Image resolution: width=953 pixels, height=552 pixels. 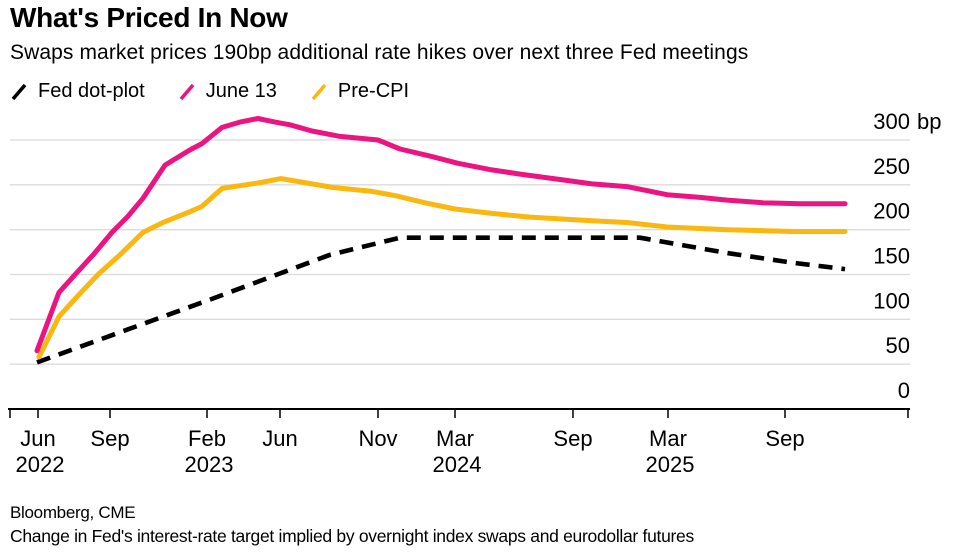 I want to click on source-line: Bloomberg, CME, so click(x=73, y=512).